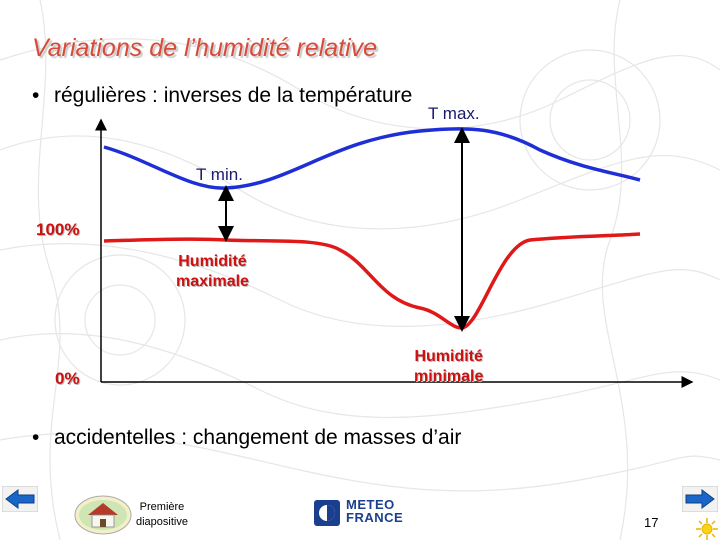  Describe the element at coordinates (651, 522) in the screenshot. I see `page-number: 17` at that location.